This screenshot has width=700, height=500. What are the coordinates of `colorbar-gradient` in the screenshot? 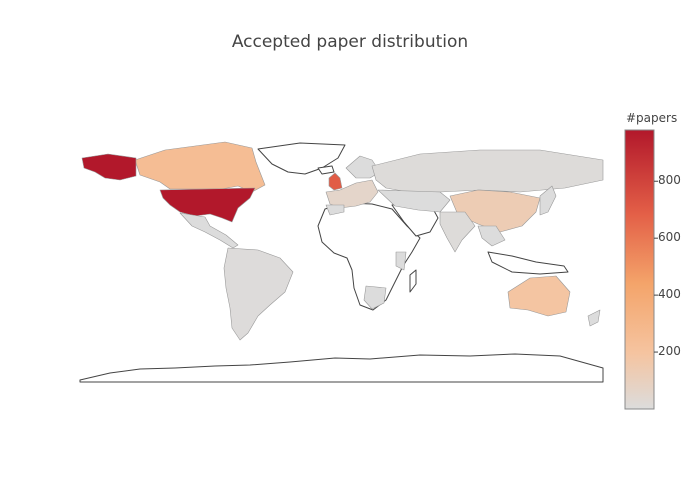 It's located at (639, 269).